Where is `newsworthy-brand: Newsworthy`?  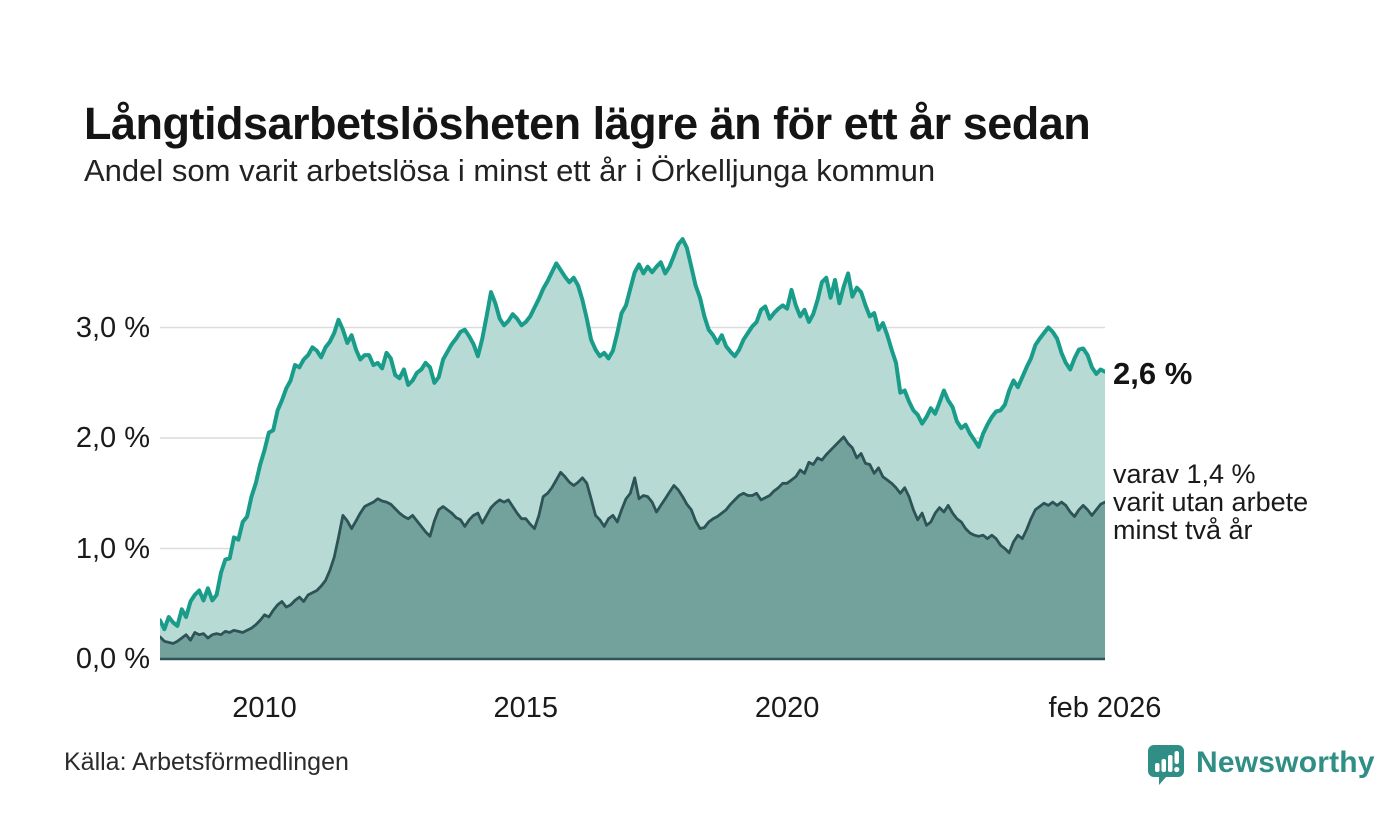 newsworthy-brand: Newsworthy is located at coordinates (1260, 766).